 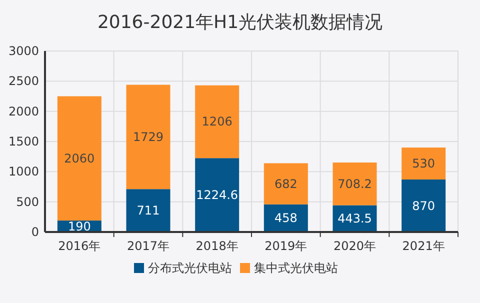 What do you see at coordinates (240, 22) in the screenshot?
I see `chart-title: 2016-2021年H1光伏装机数据情况` at bounding box center [240, 22].